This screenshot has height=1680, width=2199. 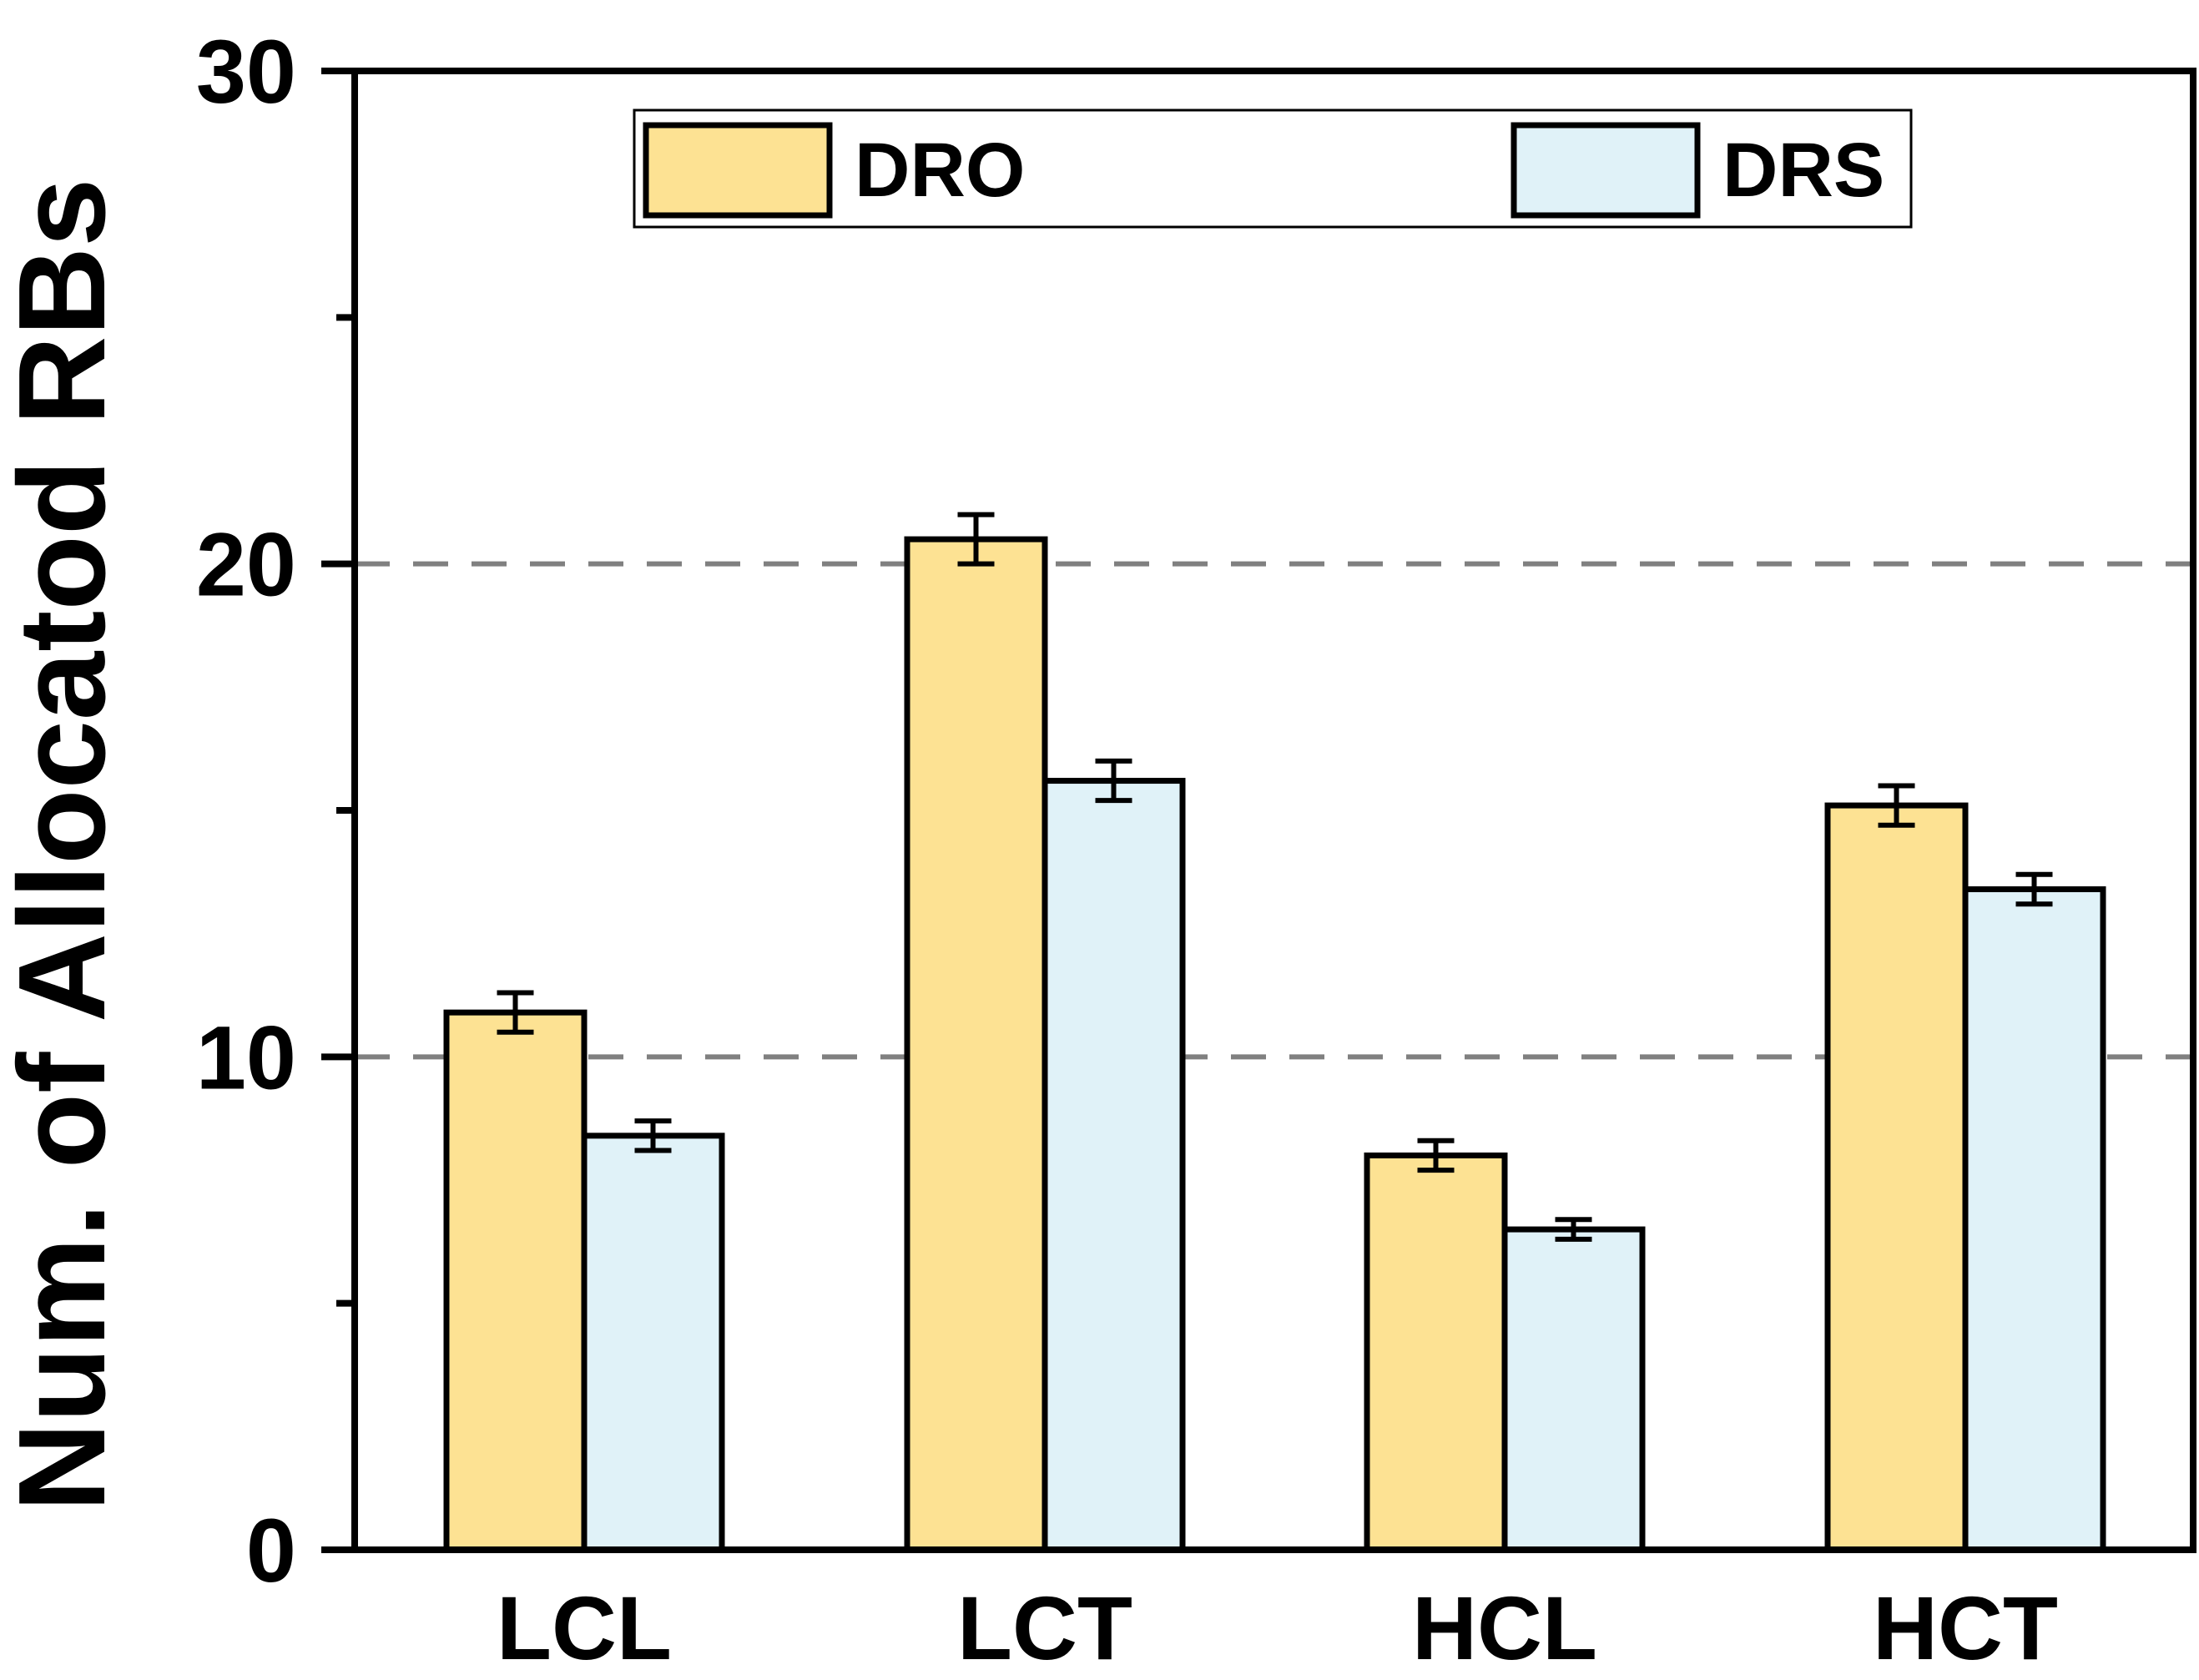 I want to click on x-tick-label-HCL: HCL, so click(x=1505, y=1627).